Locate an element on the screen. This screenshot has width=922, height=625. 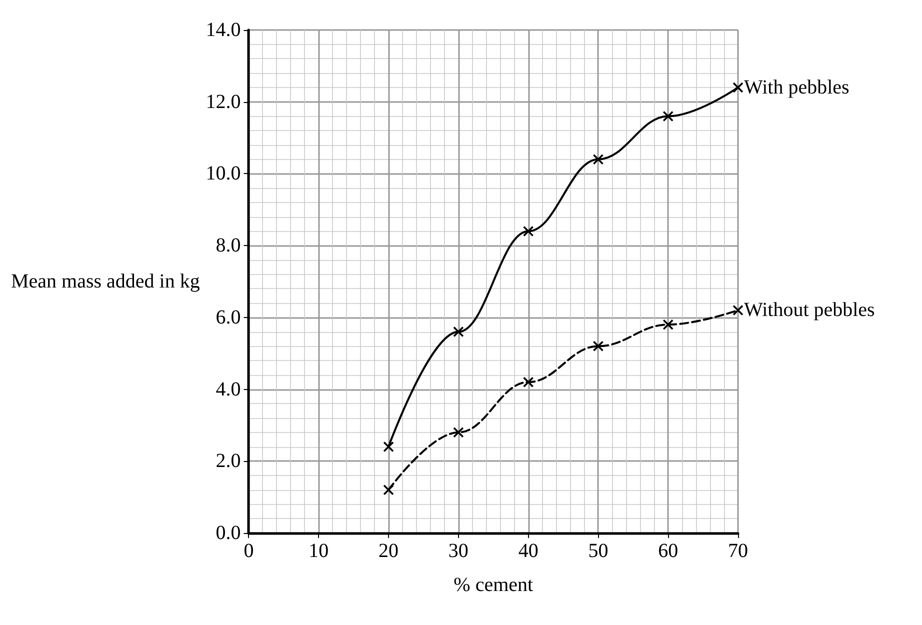
x-tick-label: 0 is located at coordinates (249, 551).